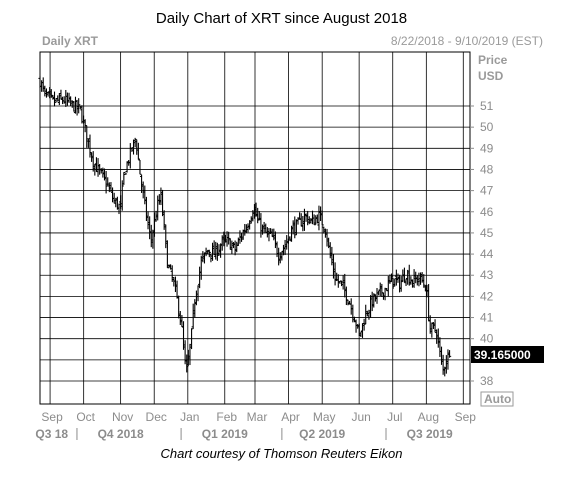 The image size is (563, 478). Describe the element at coordinates (281, 18) in the screenshot. I see `chart-title: Daily Chart of XRT since August 2018` at that location.